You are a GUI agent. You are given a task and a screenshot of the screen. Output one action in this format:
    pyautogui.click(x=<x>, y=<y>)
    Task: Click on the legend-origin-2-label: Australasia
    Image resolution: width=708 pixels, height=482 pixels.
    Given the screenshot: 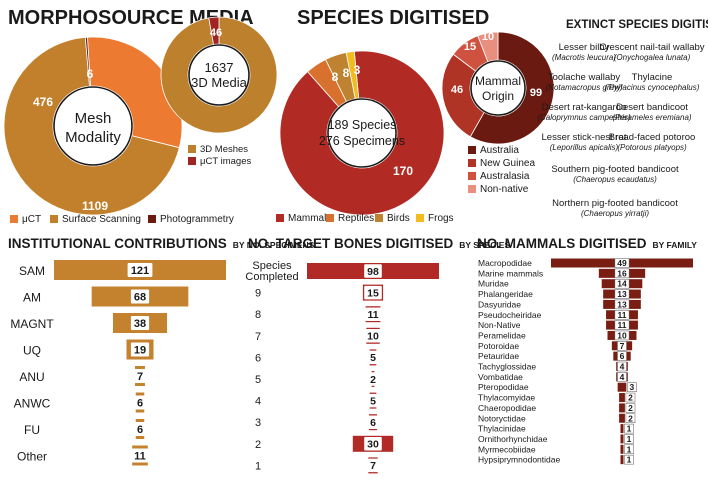 What is the action you would take?
    pyautogui.click(x=505, y=176)
    